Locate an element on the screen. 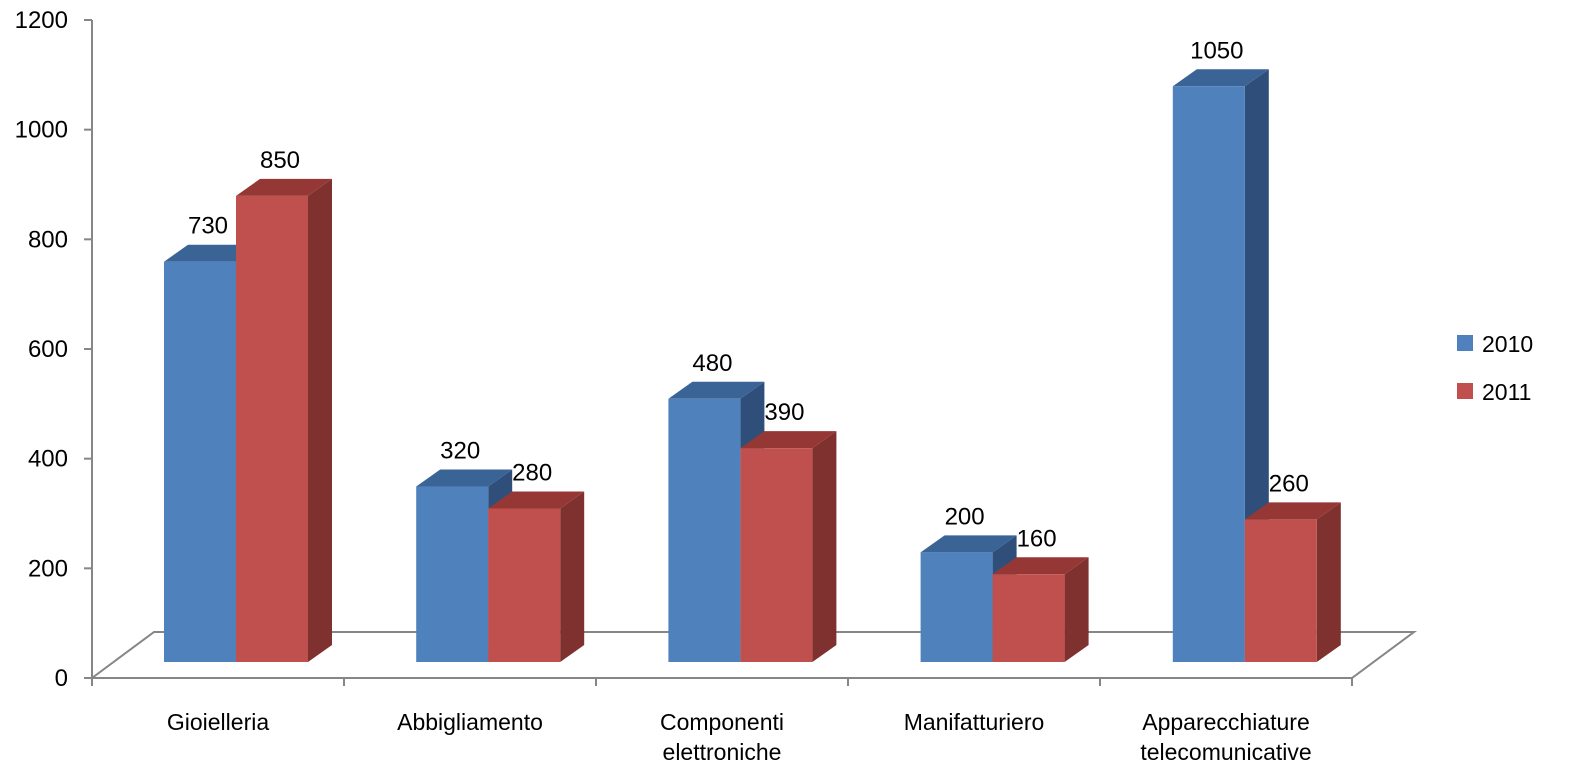 This screenshot has width=1574, height=767. x-category-label: elettroniche is located at coordinates (722, 752).